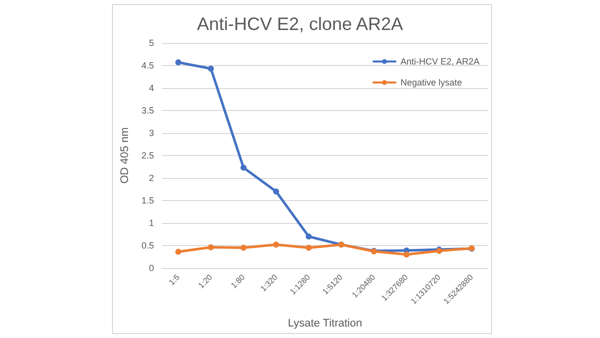 The image size is (600, 338). I want to click on y-tick-label: 2, so click(151, 178).